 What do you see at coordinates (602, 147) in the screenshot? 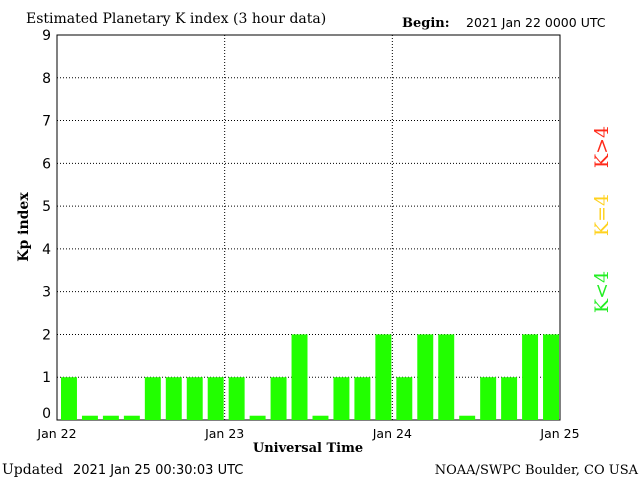
I see `legend-k-greater-4: K>4` at bounding box center [602, 147].